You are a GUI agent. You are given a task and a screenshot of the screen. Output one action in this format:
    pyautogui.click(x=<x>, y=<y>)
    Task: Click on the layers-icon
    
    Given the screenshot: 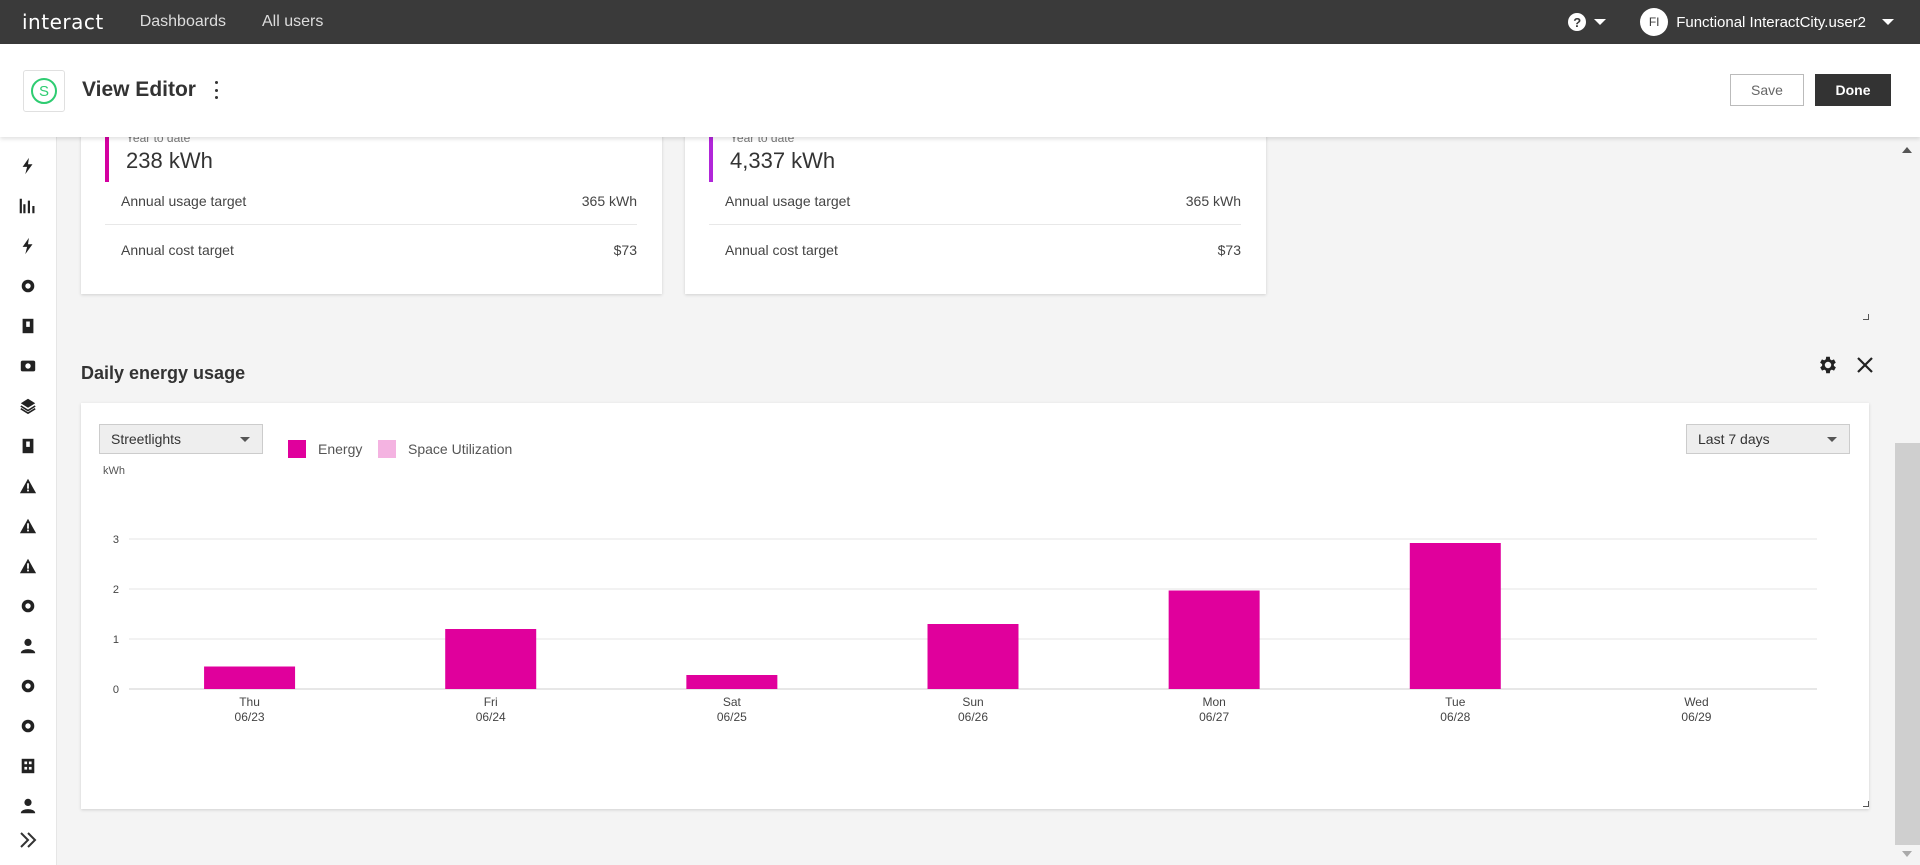 What is the action you would take?
    pyautogui.click(x=28, y=406)
    